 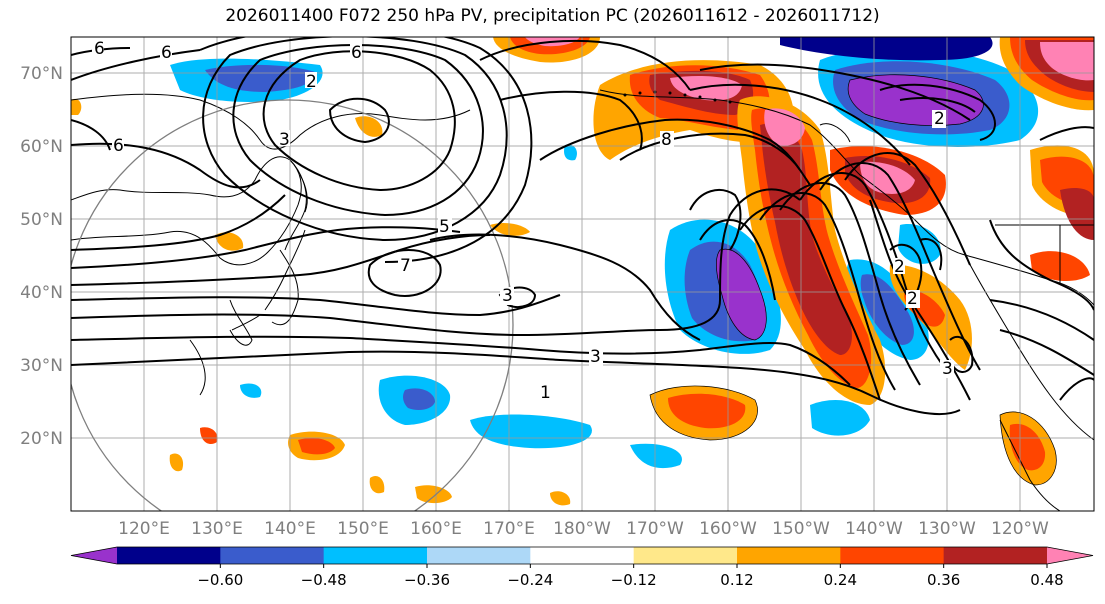 I want to click on lat-label: 40°N, so click(x=41, y=293).